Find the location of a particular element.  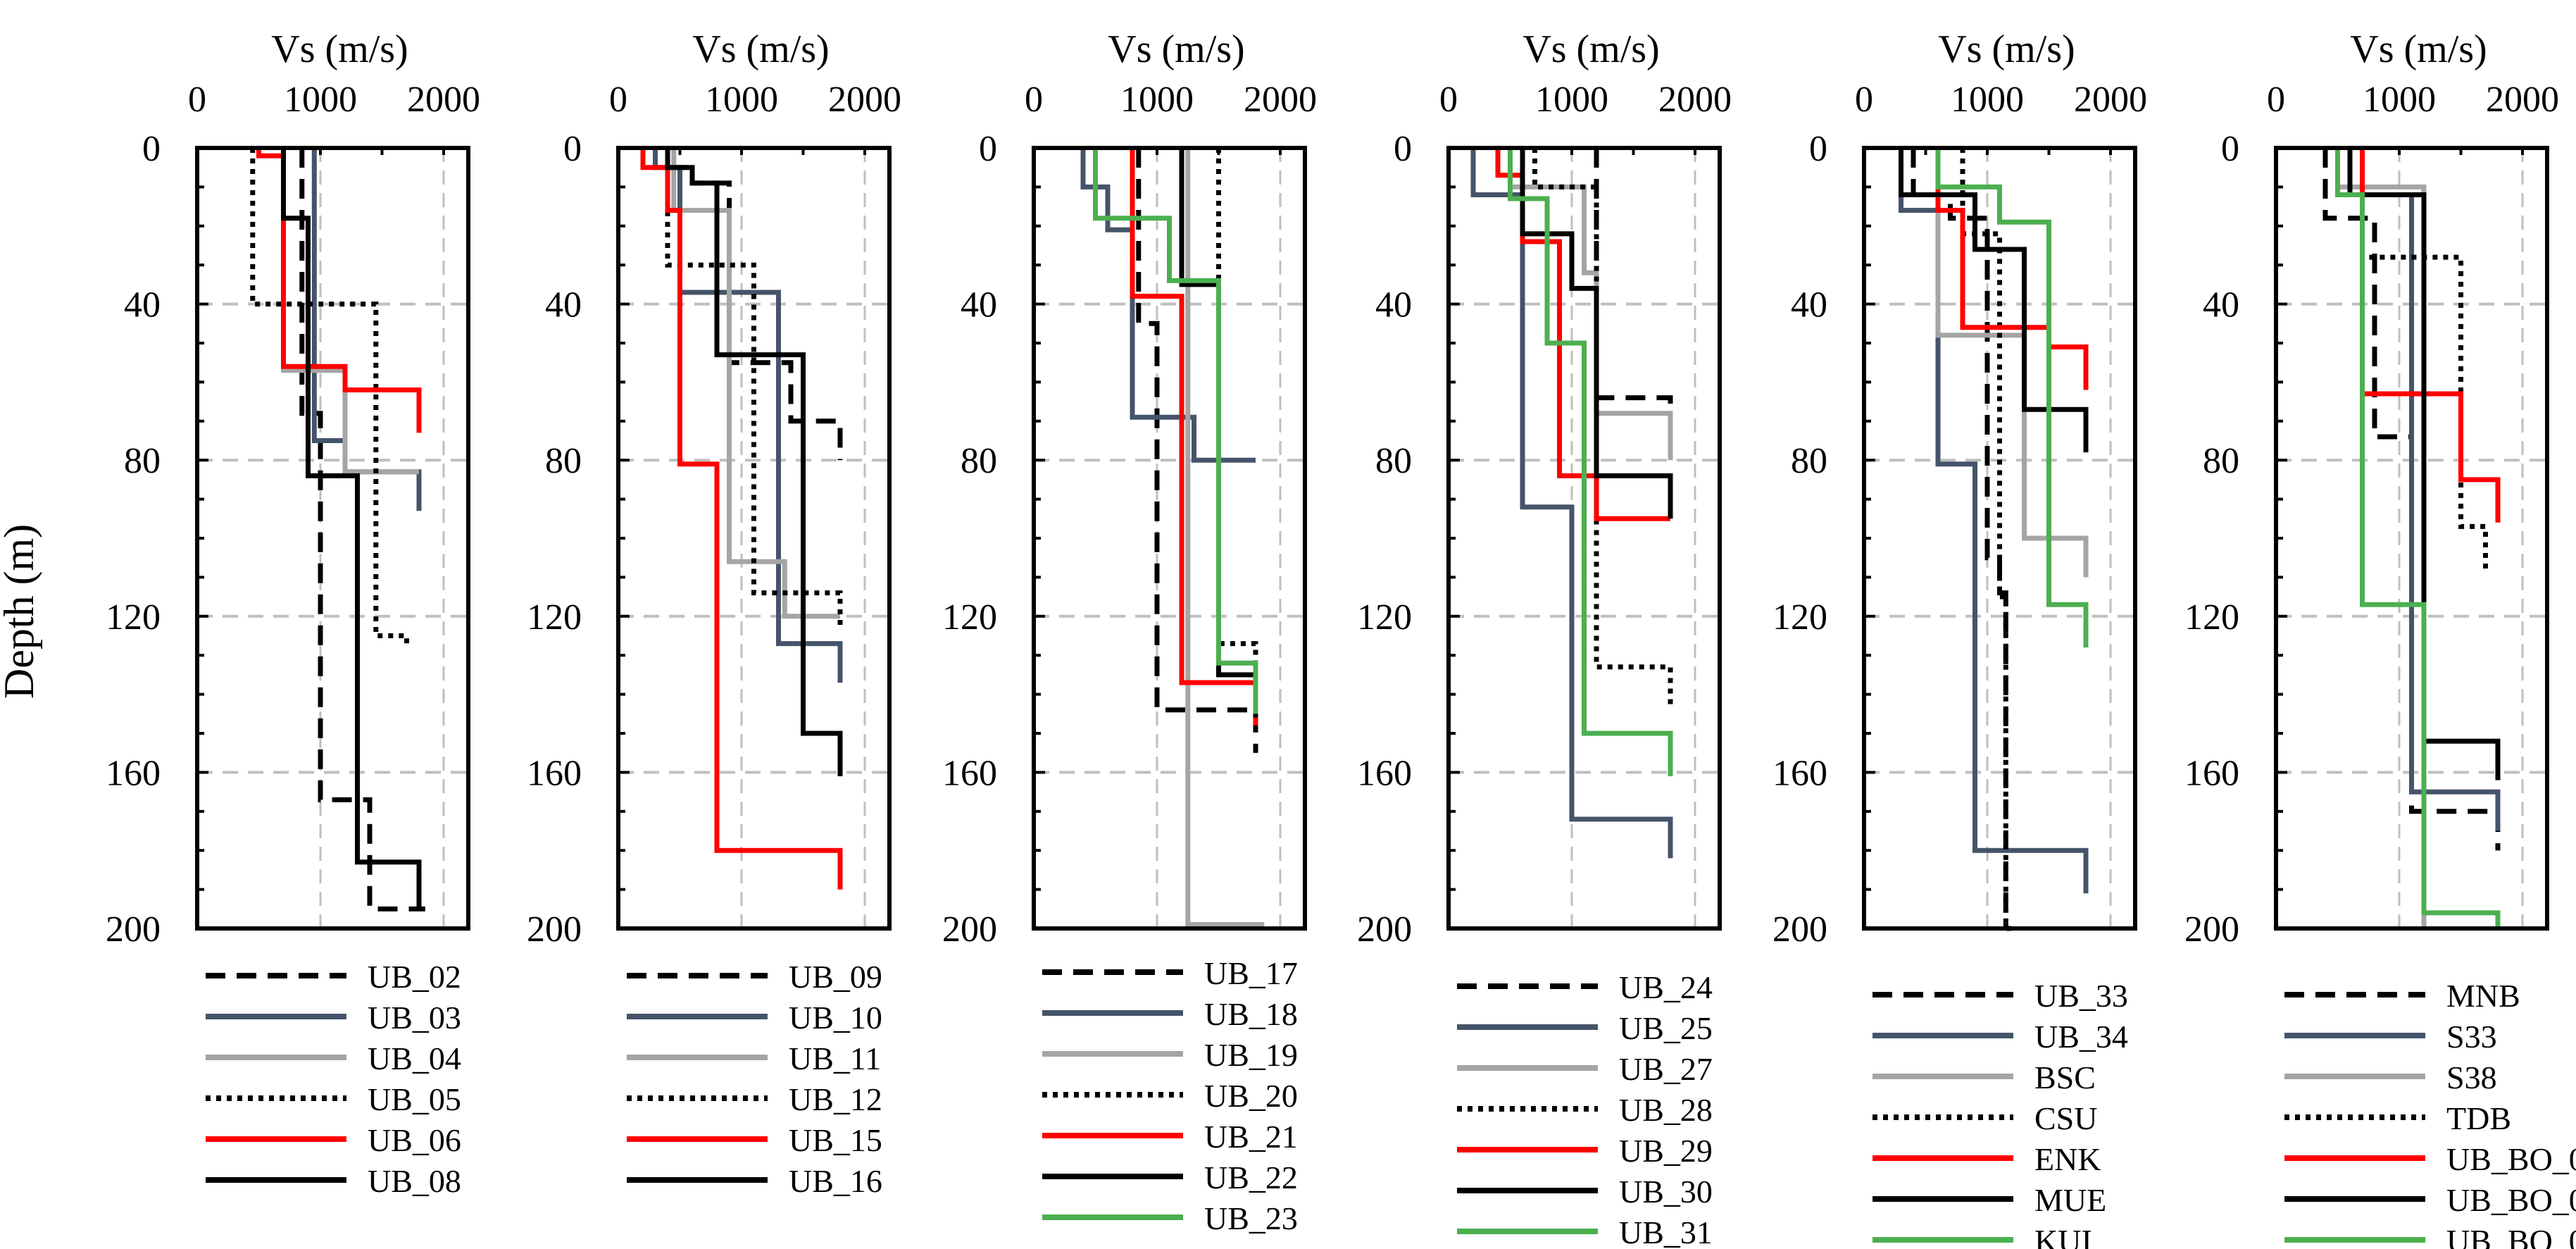

legend-label: UB_22 is located at coordinates (1251, 1177).